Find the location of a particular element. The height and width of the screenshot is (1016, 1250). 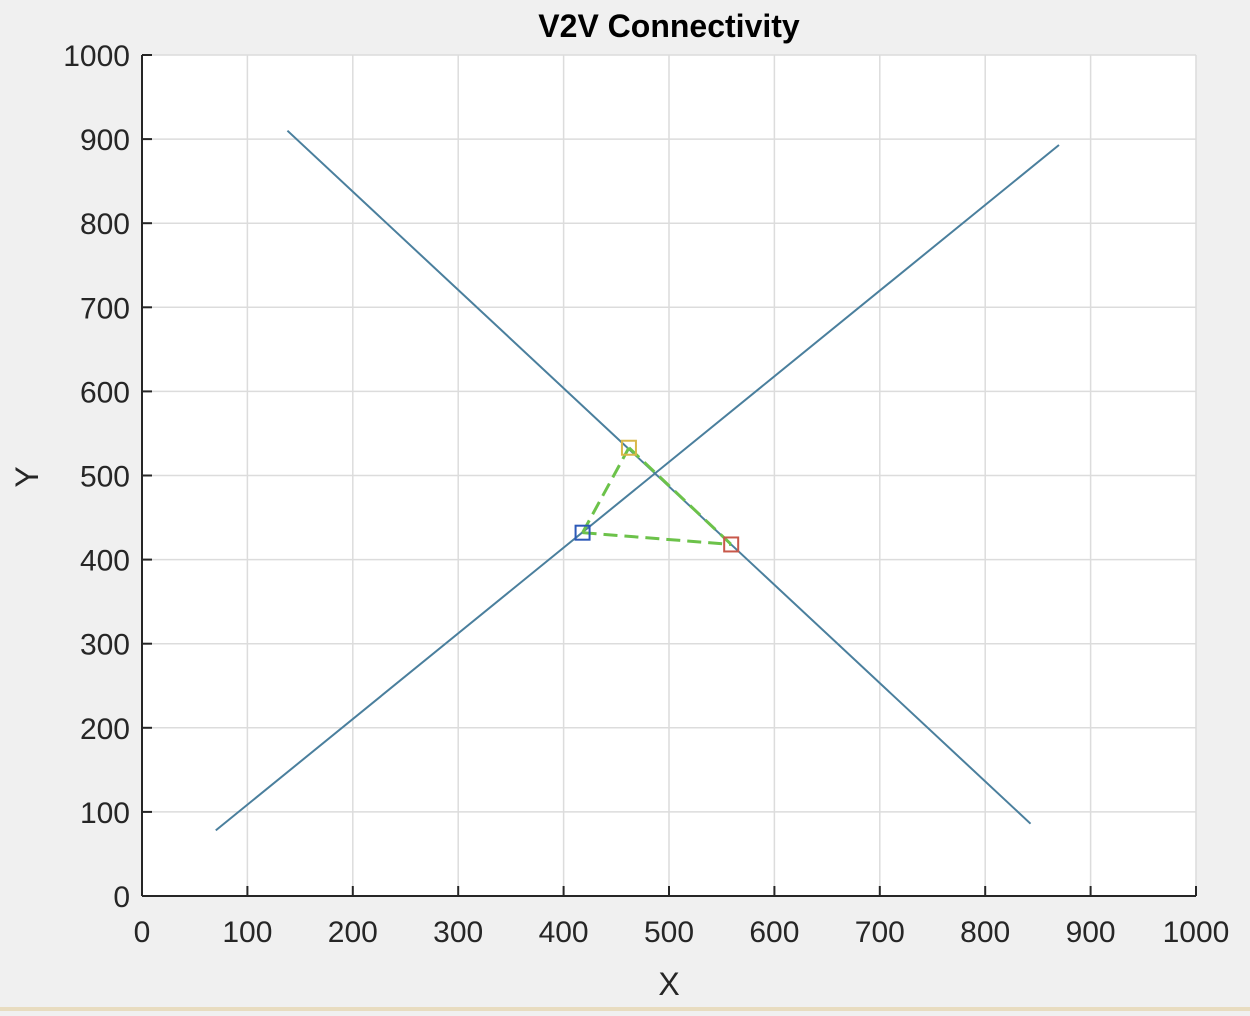

y-tick-label: 900 is located at coordinates (105, 140).